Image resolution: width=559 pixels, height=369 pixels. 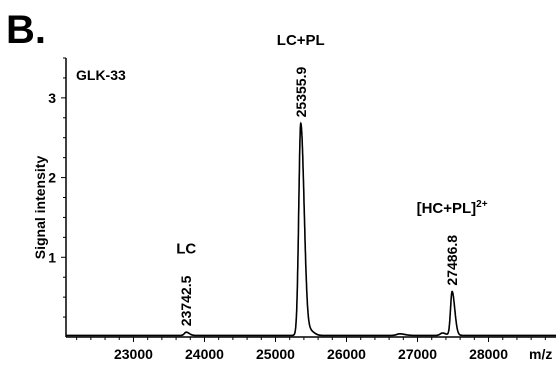 I want to click on sample-label: GLK-33, so click(x=101, y=75).